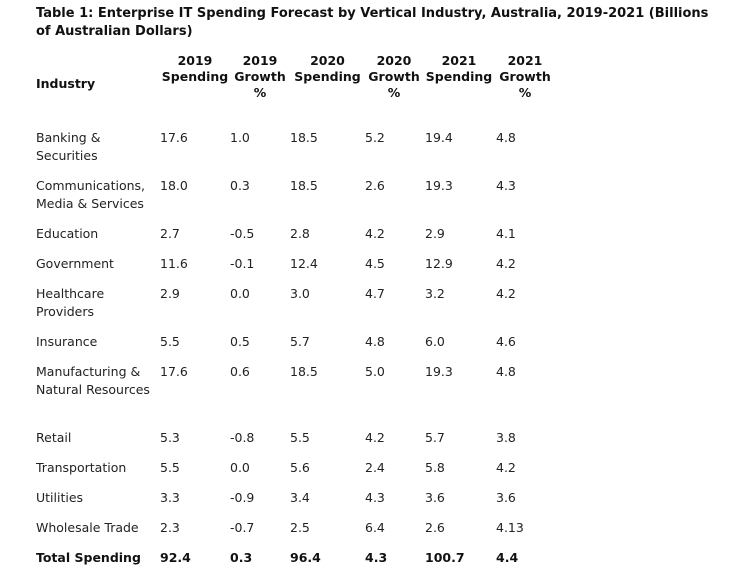  Describe the element at coordinates (375, 293) in the screenshot. I see `value-2020-growth: 4.7` at that location.